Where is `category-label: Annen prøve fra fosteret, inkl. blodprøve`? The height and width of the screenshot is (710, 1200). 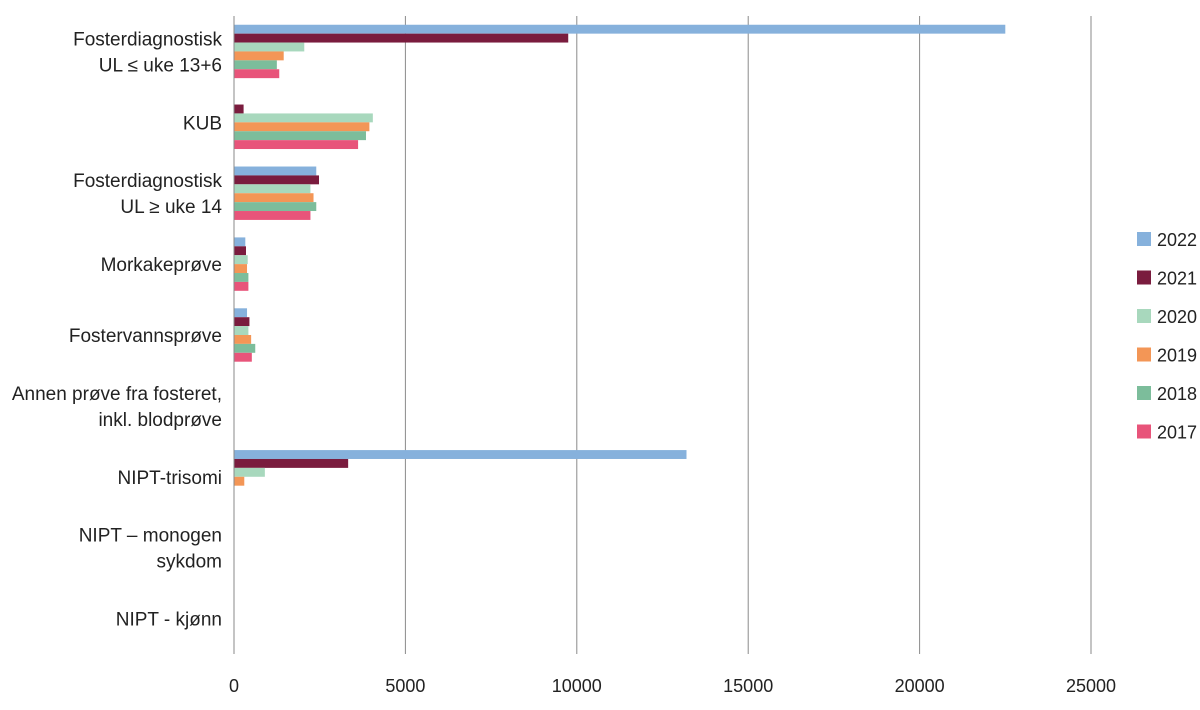
category-label: Annen prøve fra fosteret, inkl. blodprøve is located at coordinates (117, 407).